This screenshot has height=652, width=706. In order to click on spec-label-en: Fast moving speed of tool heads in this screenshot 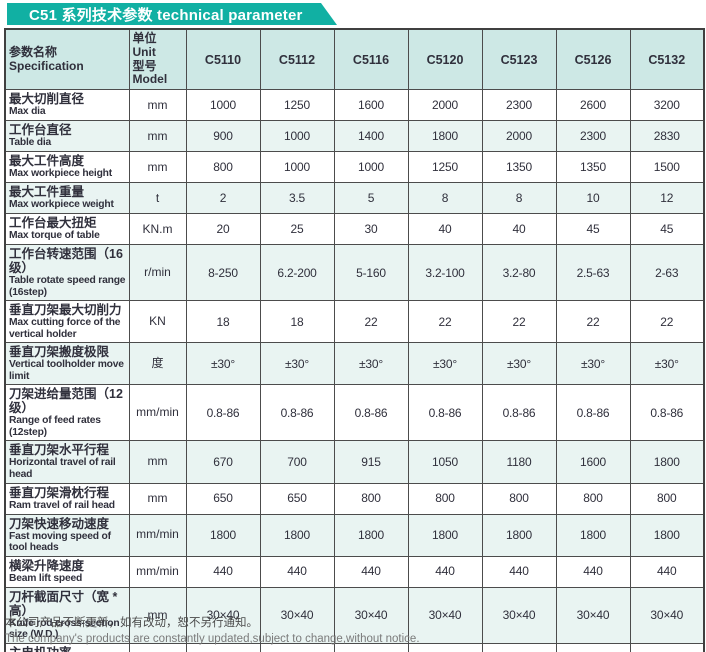, I will do `click(60, 542)`.